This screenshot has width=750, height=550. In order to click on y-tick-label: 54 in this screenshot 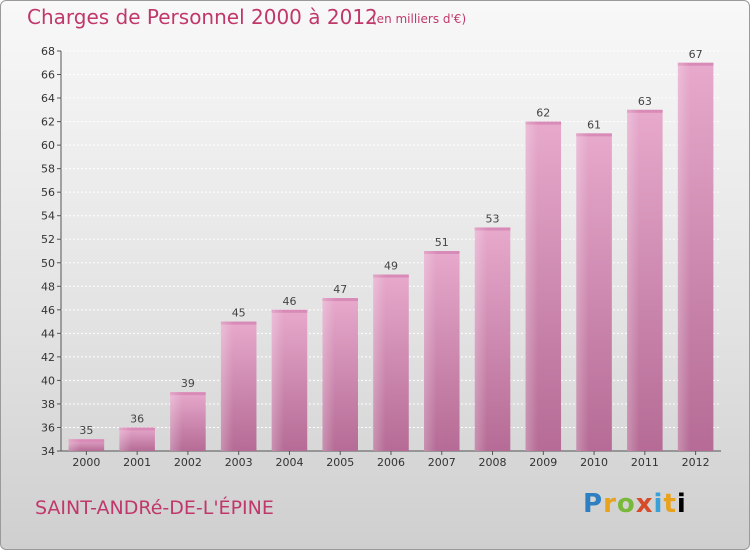, I will do `click(48, 216)`.